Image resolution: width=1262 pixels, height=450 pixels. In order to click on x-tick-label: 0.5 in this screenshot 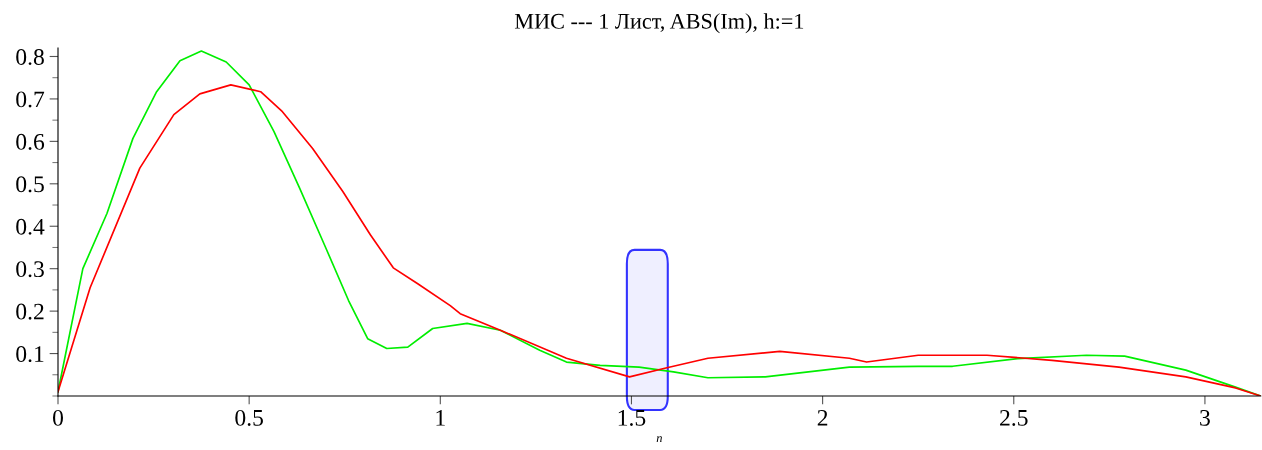, I will do `click(249, 417)`.